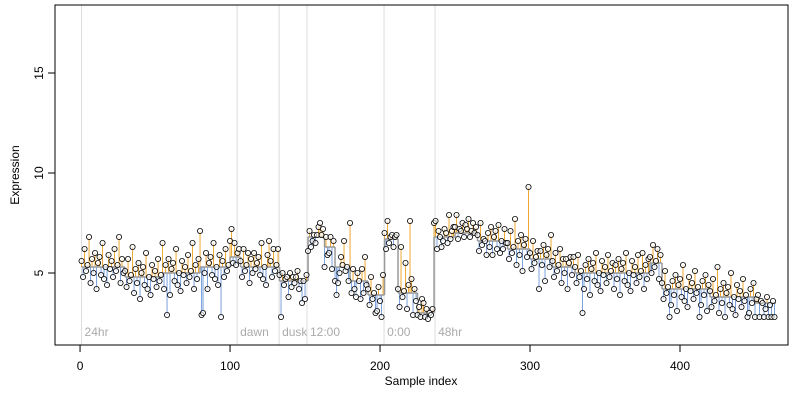  What do you see at coordinates (39, 173) in the screenshot?
I see `y-tick-label: 10` at bounding box center [39, 173].